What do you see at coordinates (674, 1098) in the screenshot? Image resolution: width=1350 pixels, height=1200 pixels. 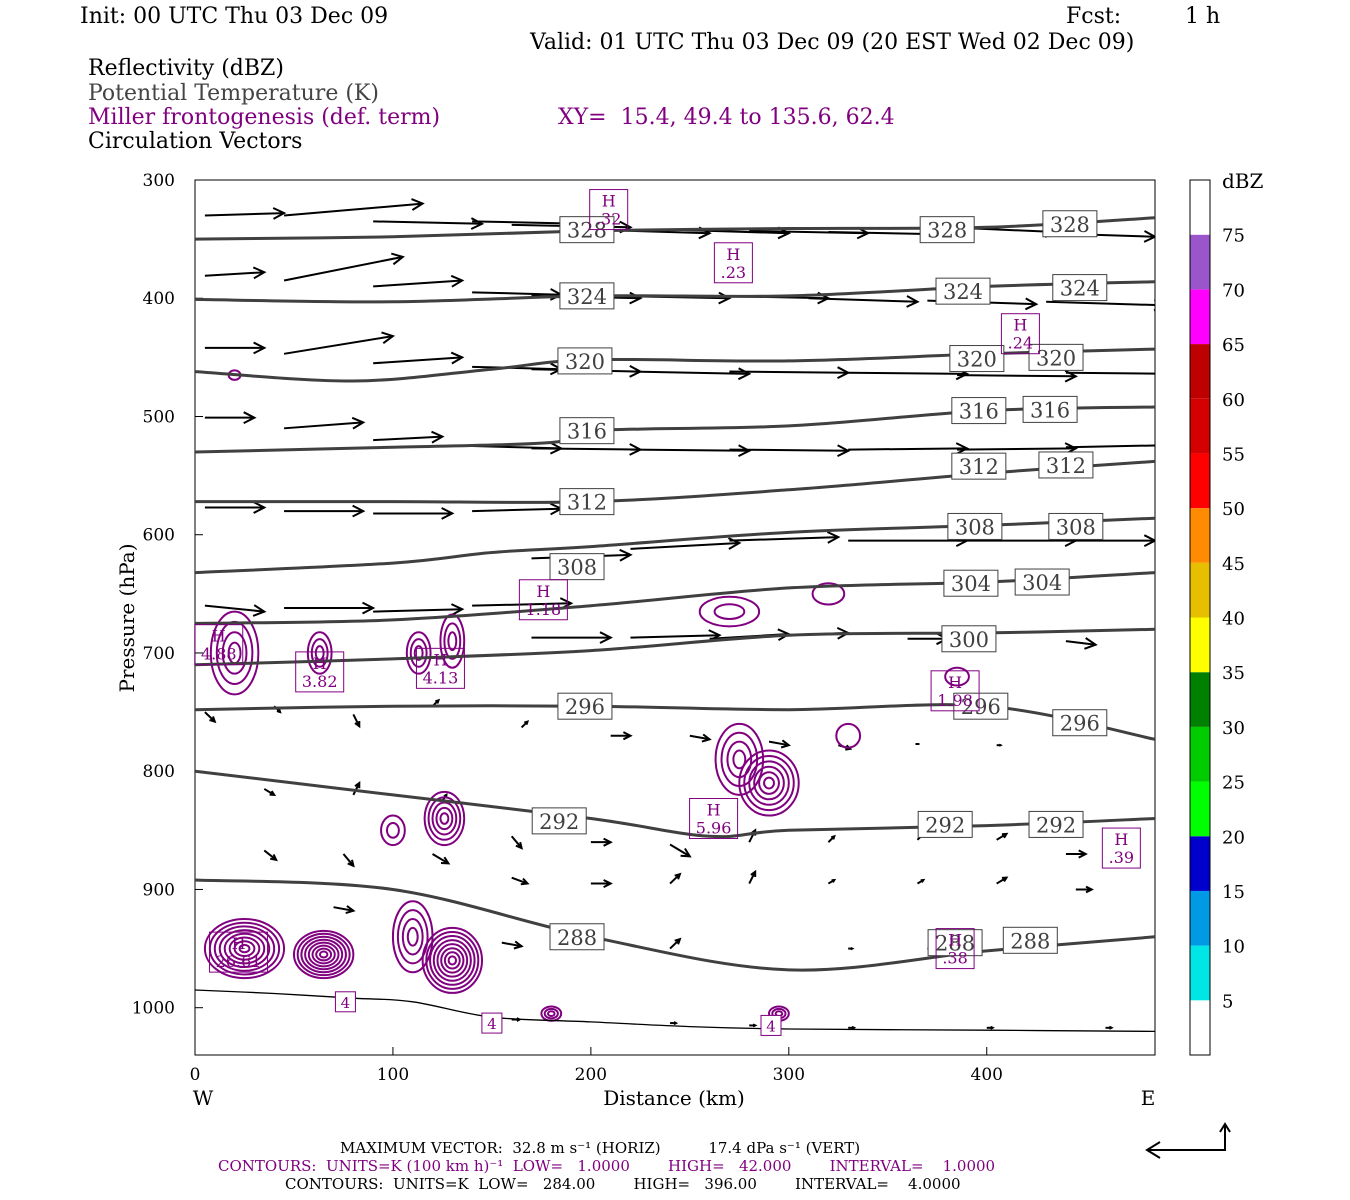 I see `x-axis-label: Distance (km)` at bounding box center [674, 1098].